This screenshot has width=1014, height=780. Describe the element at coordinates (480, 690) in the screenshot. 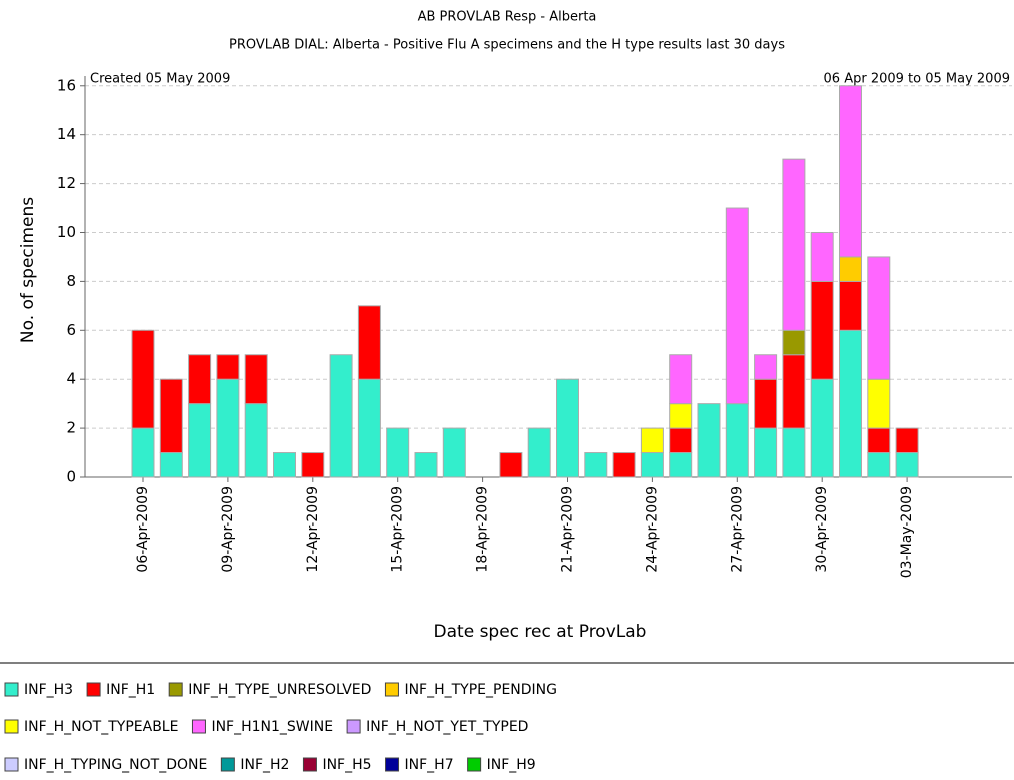

I see `legend-label: INF_H_TYPE_PENDING` at that location.